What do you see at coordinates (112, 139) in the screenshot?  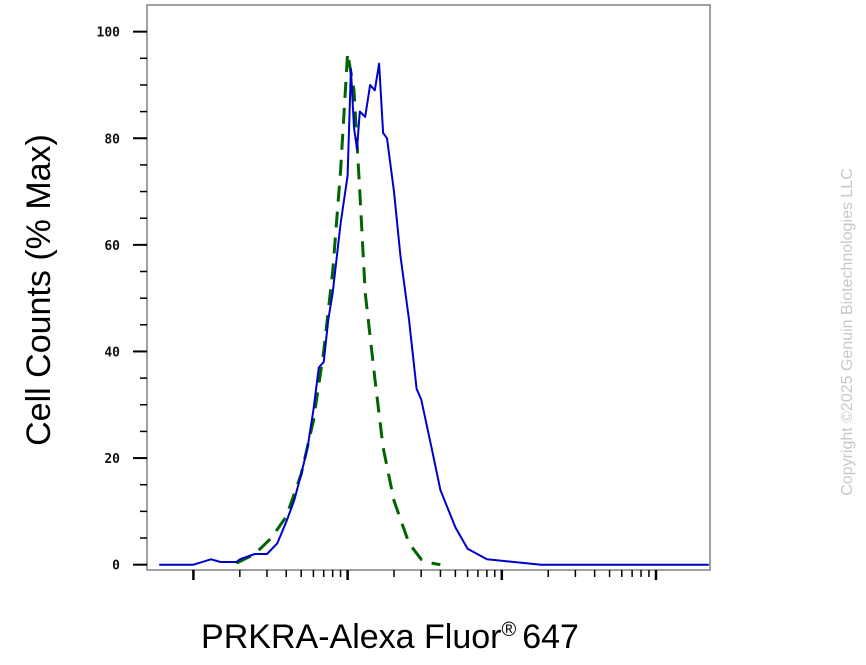 I see `y-tick-label: 80` at bounding box center [112, 139].